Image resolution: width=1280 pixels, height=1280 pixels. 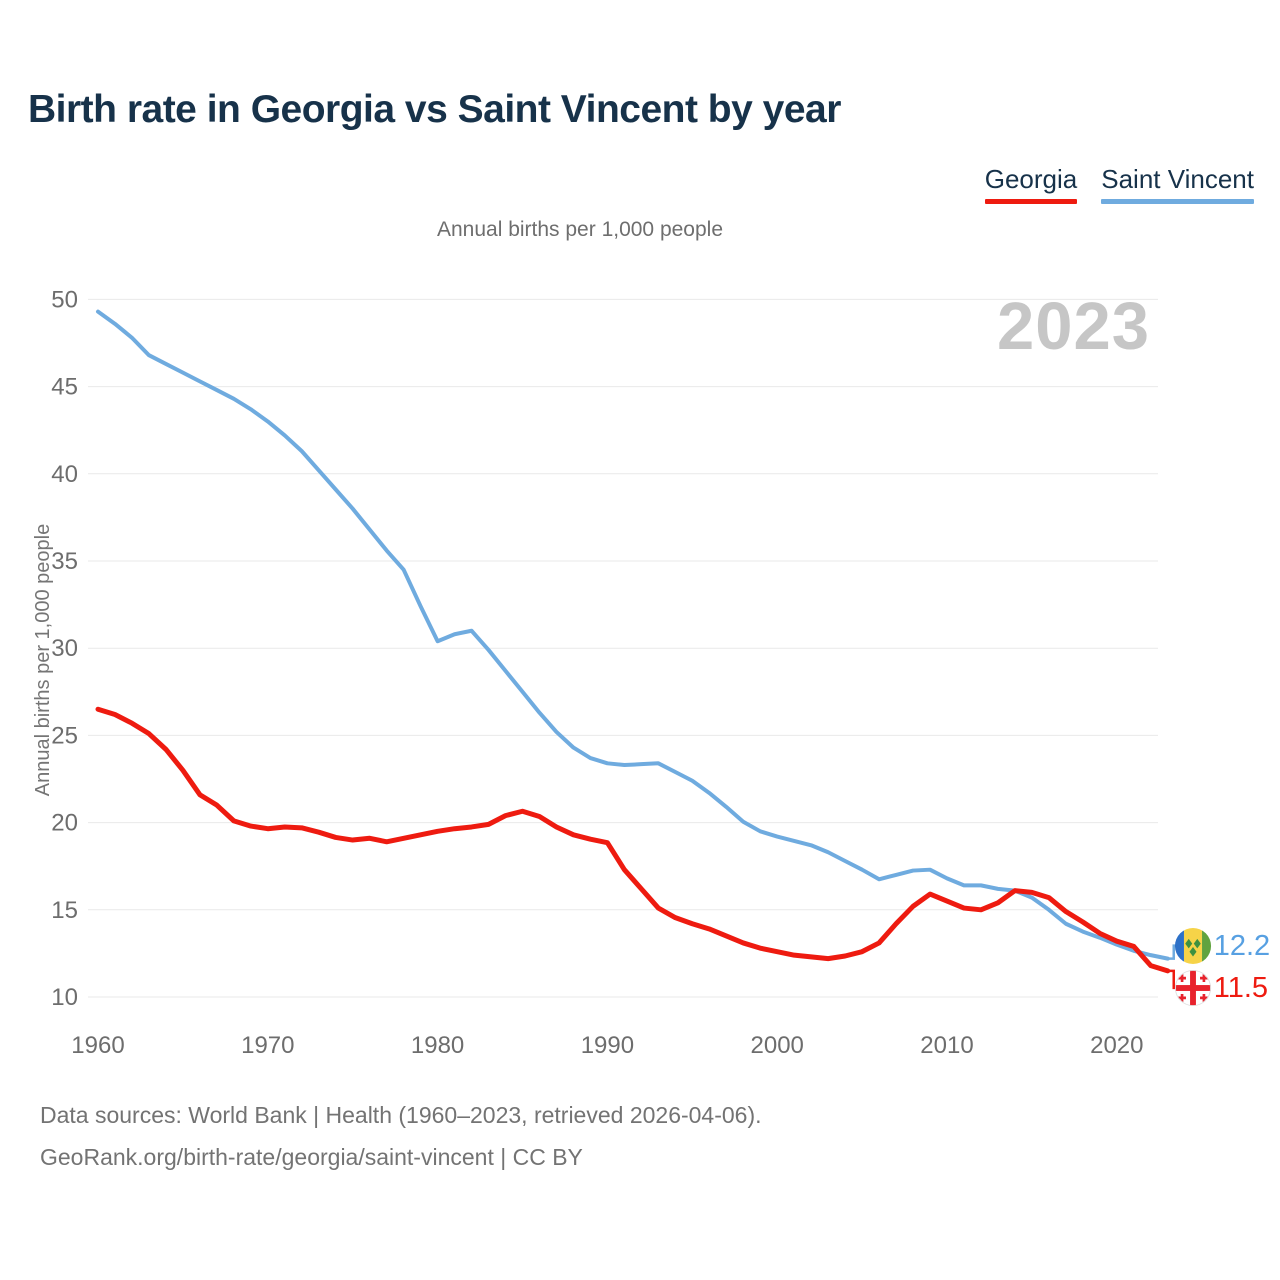 What do you see at coordinates (1031, 179) in the screenshot?
I see `legend-label-georgia: Georgia` at bounding box center [1031, 179].